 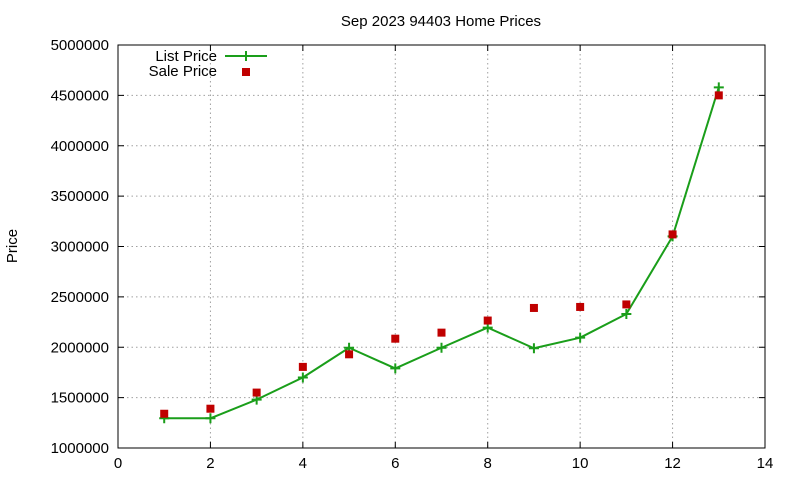 What do you see at coordinates (580, 463) in the screenshot?
I see `x-tick-label: 10` at bounding box center [580, 463].